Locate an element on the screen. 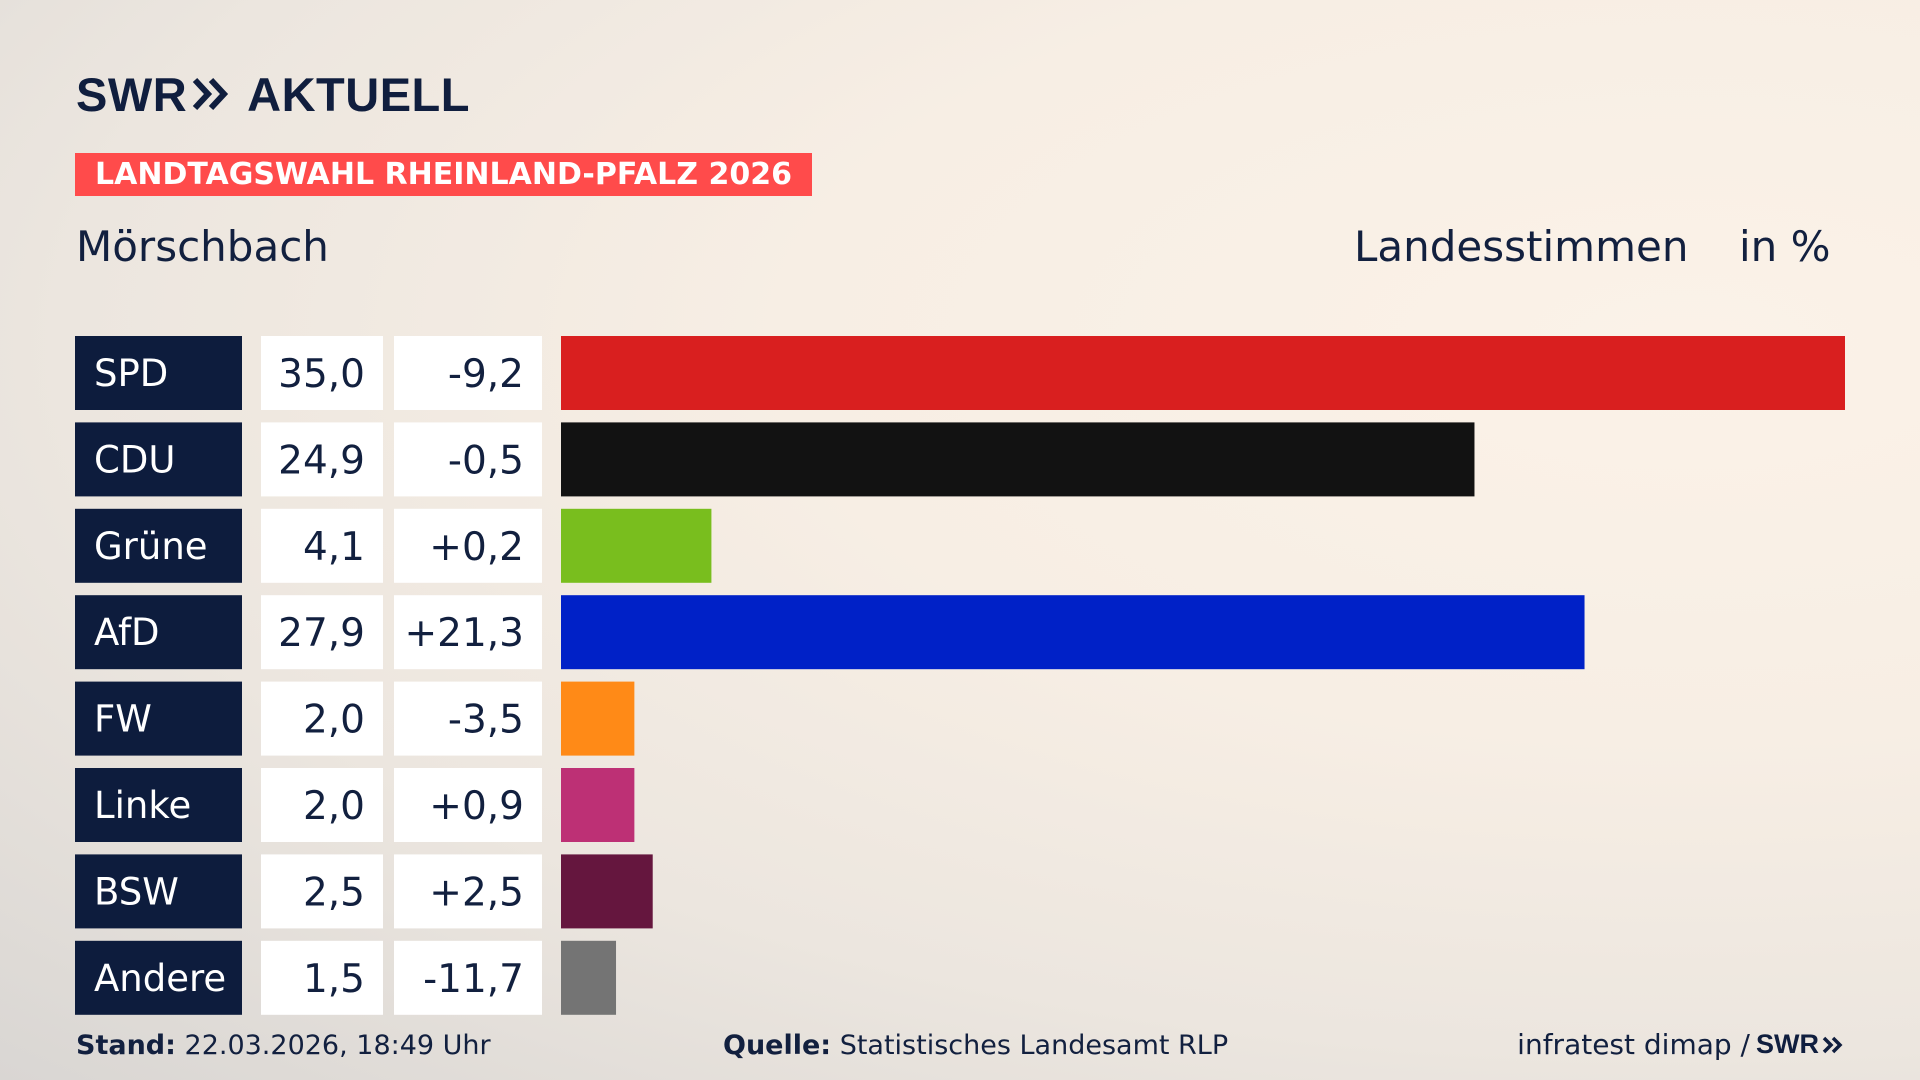 The image size is (1920, 1080). change-box-gr-ne is located at coordinates (468, 545).